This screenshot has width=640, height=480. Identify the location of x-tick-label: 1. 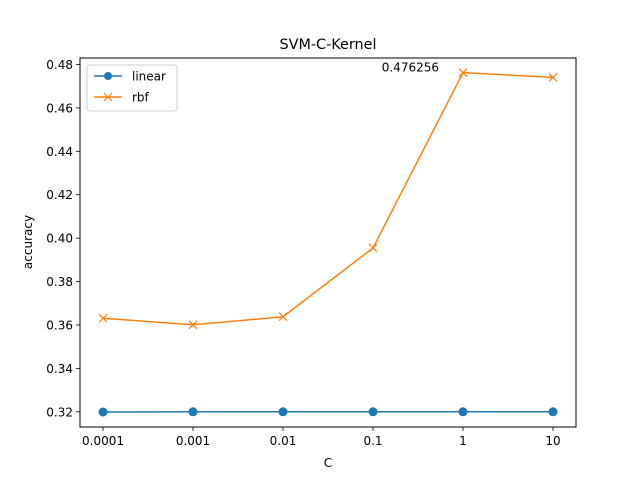
(463, 441).